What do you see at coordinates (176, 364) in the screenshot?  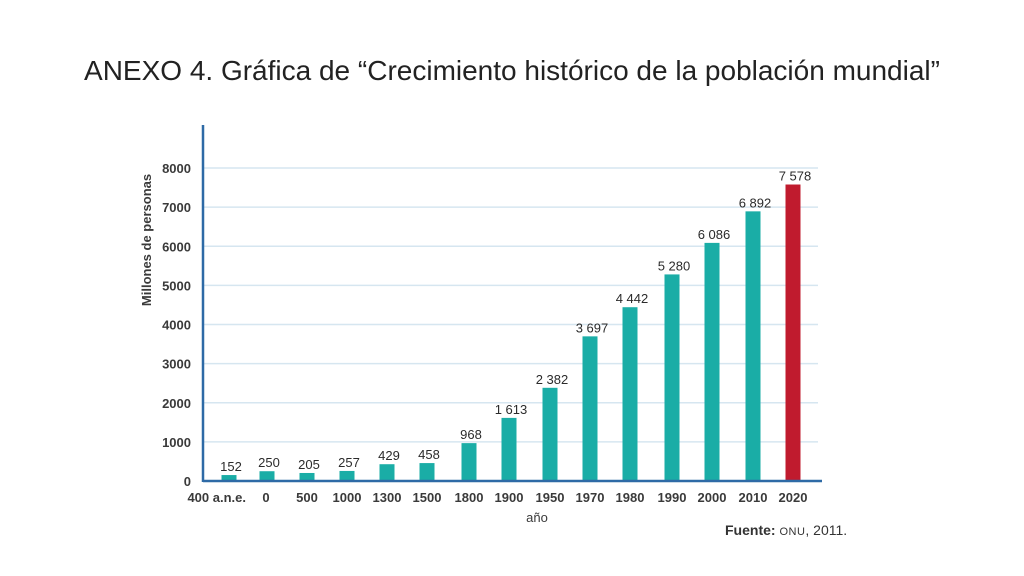 I see `y-tick-label: 3000` at bounding box center [176, 364].